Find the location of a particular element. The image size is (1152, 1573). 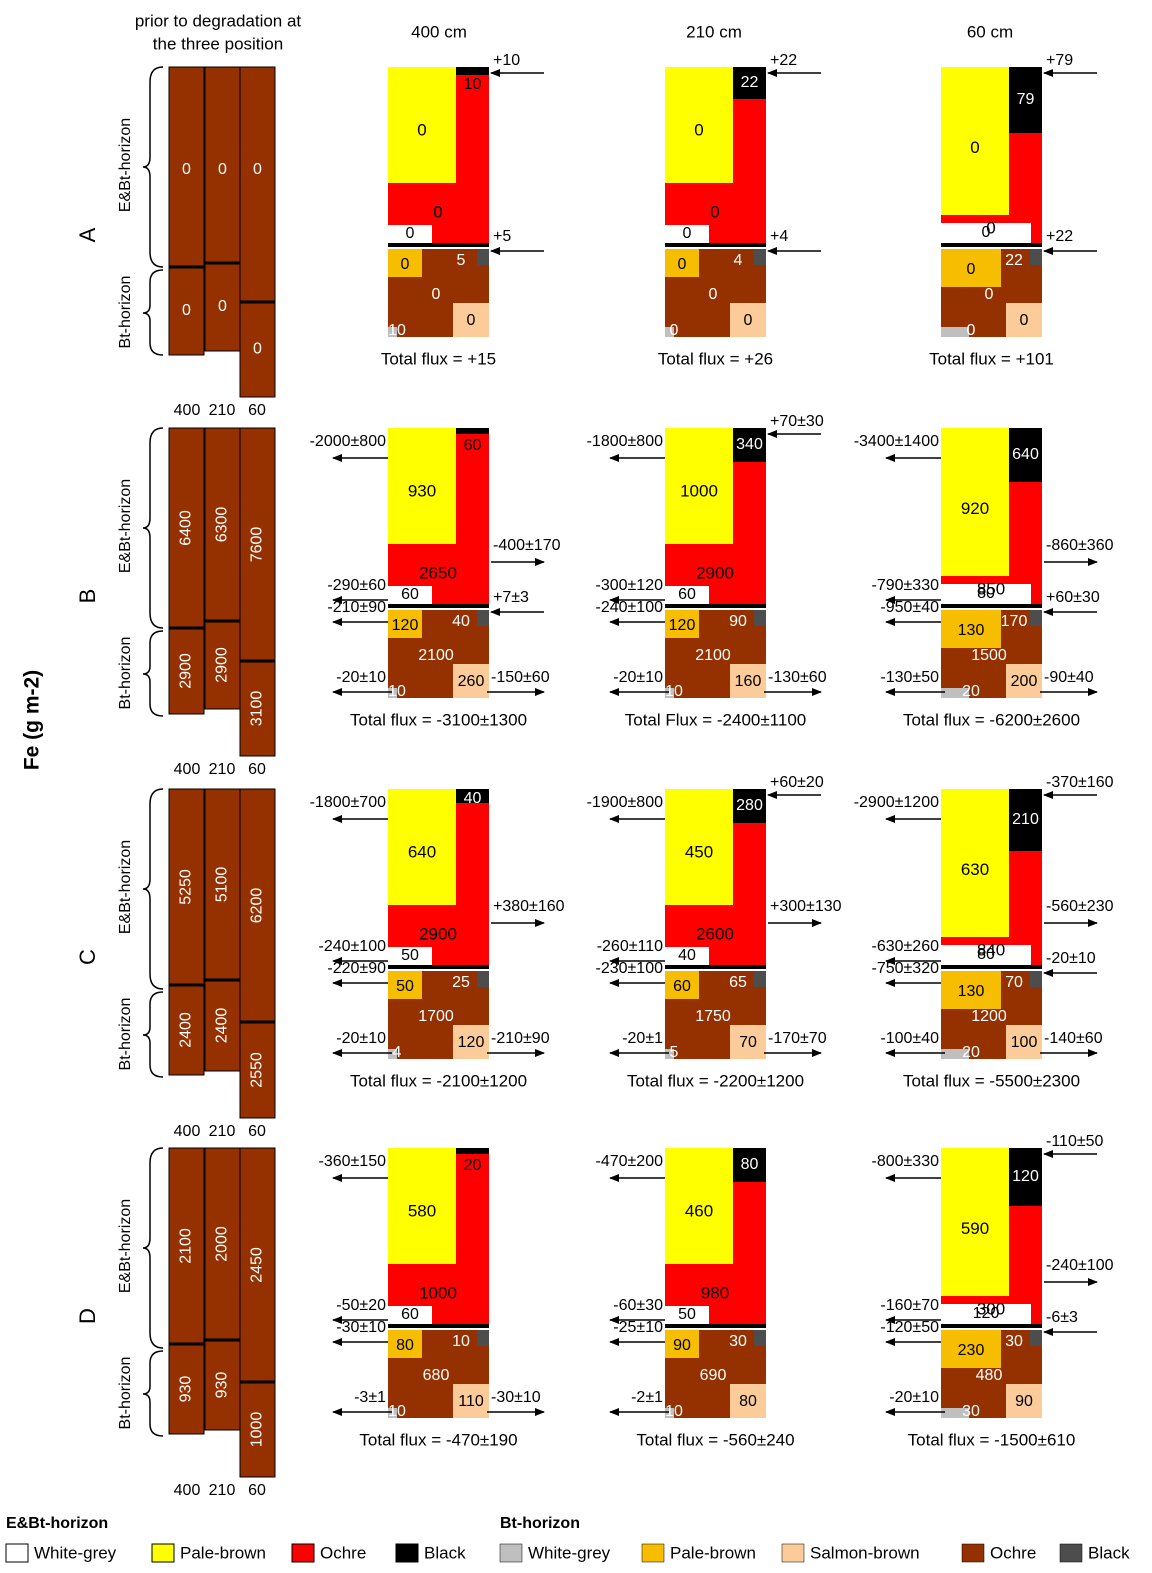

legend-label: White-grey is located at coordinates (75, 1552).